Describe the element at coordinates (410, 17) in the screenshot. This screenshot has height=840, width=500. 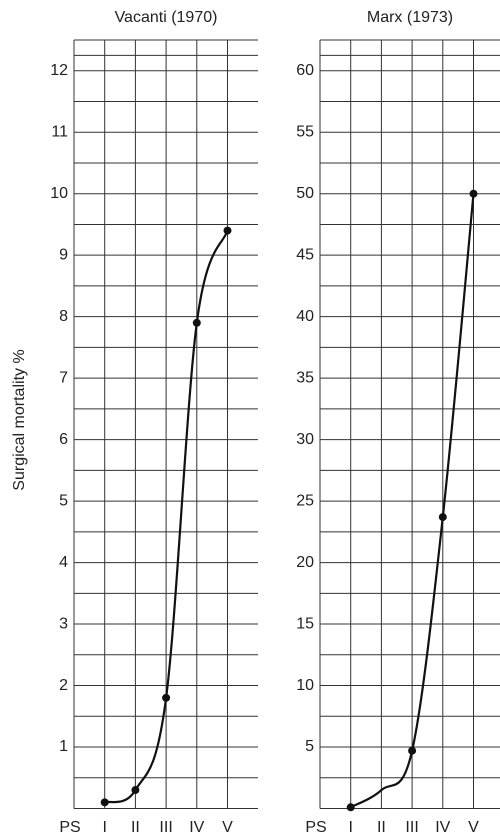
I see `chart-title: Marx (1973)` at that location.